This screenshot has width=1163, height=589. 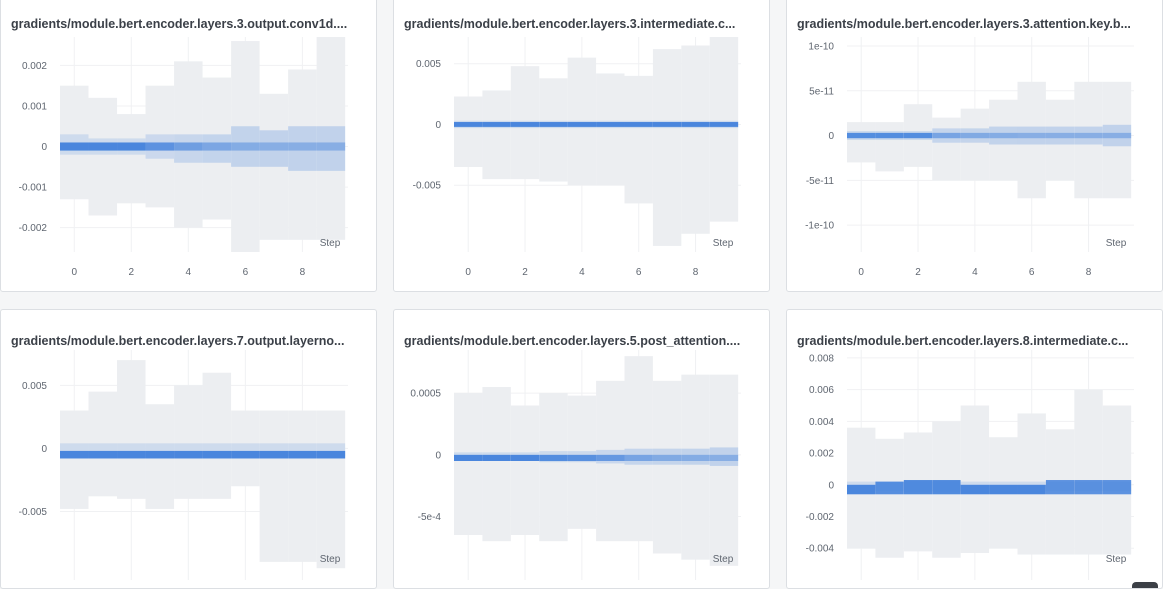 I want to click on y-tick-label: -0.004, so click(x=820, y=549).